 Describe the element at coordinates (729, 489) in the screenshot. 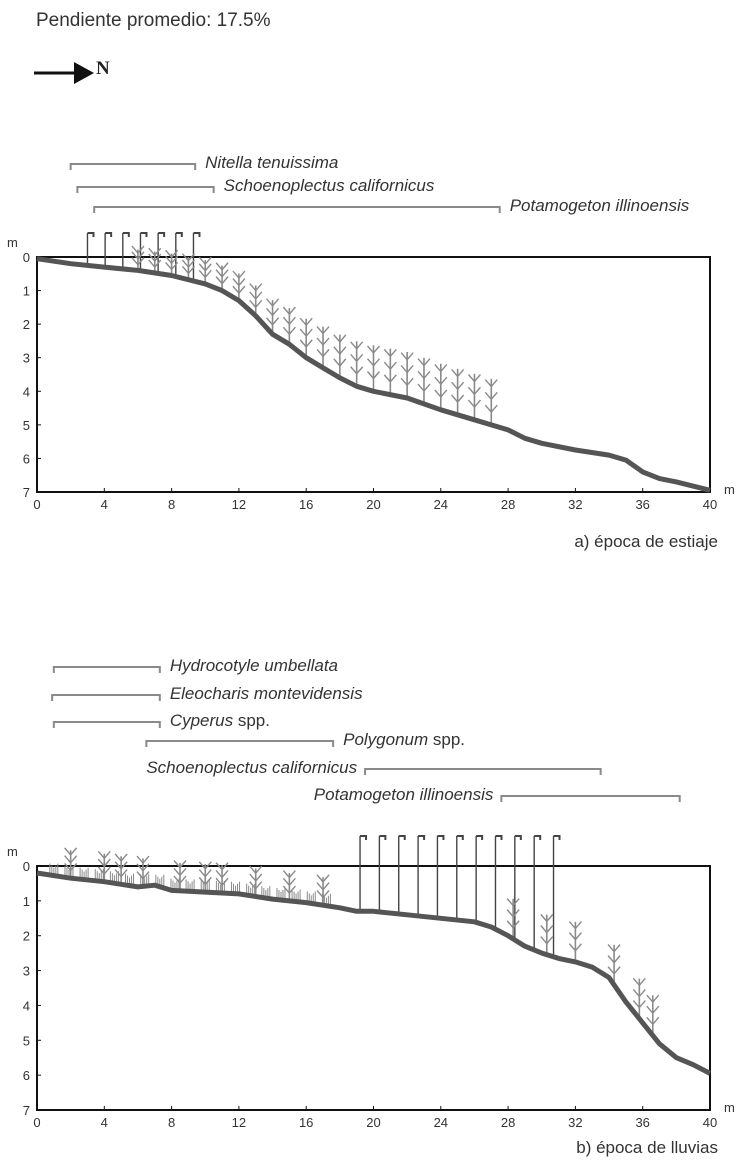

I see `x-unit-label: m` at that location.